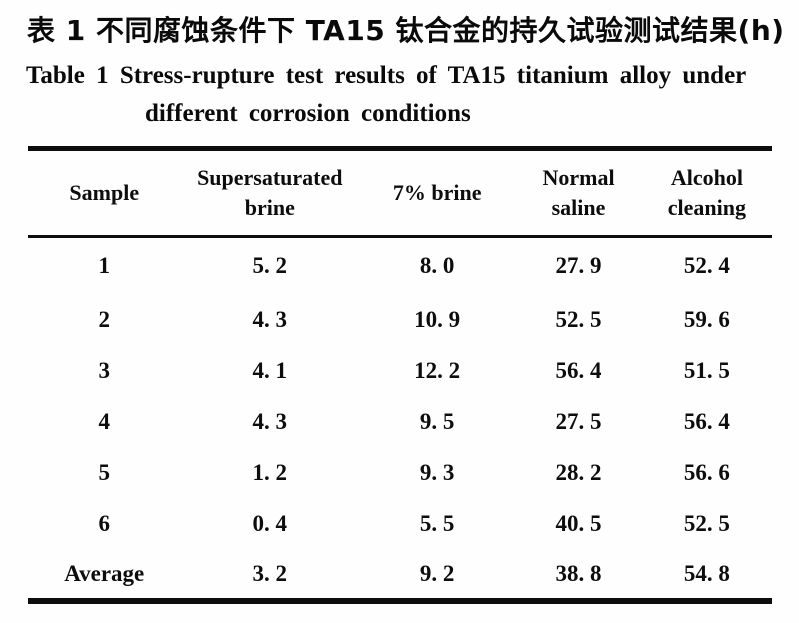  I want to click on value-cell: 56. 6, so click(706, 472).